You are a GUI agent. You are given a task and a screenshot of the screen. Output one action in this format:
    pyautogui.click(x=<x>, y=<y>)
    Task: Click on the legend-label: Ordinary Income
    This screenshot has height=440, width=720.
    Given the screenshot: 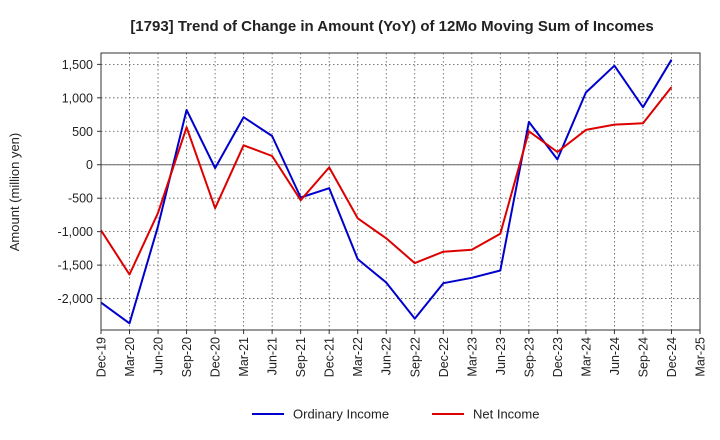 What is the action you would take?
    pyautogui.click(x=341, y=414)
    